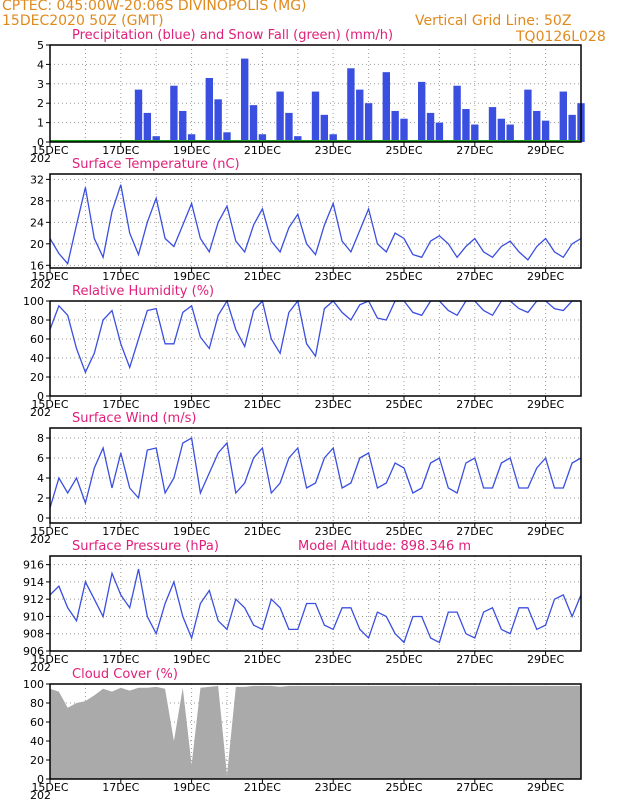 This screenshot has height=800, width=618. Describe the element at coordinates (37, 222) in the screenshot. I see `temp-ytick-label: 24` at that location.